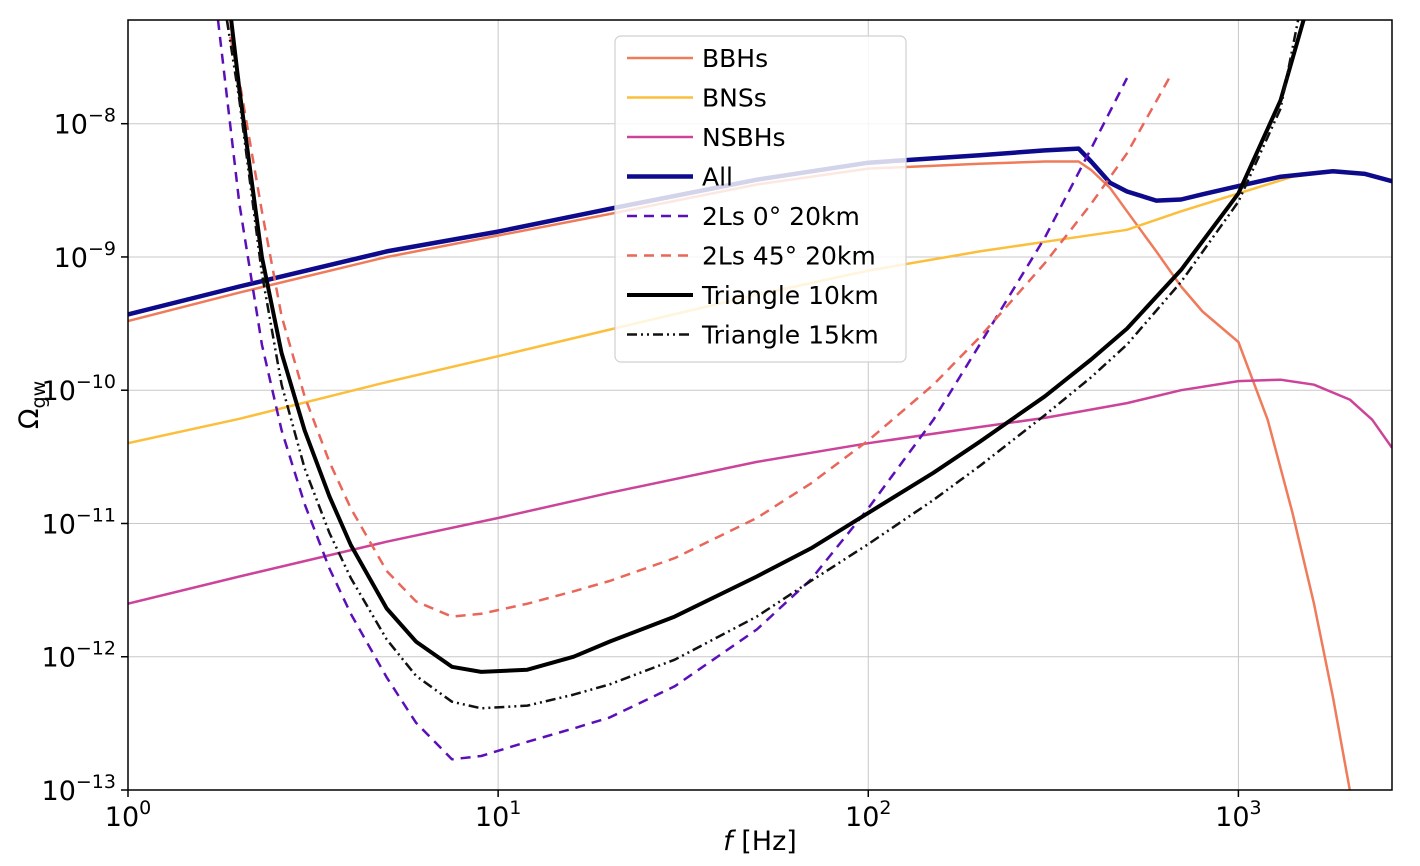 This screenshot has width=1420, height=866. What do you see at coordinates (85, 256) in the screenshot?
I see `y-tick-label: 10⁻⁹` at bounding box center [85, 256].